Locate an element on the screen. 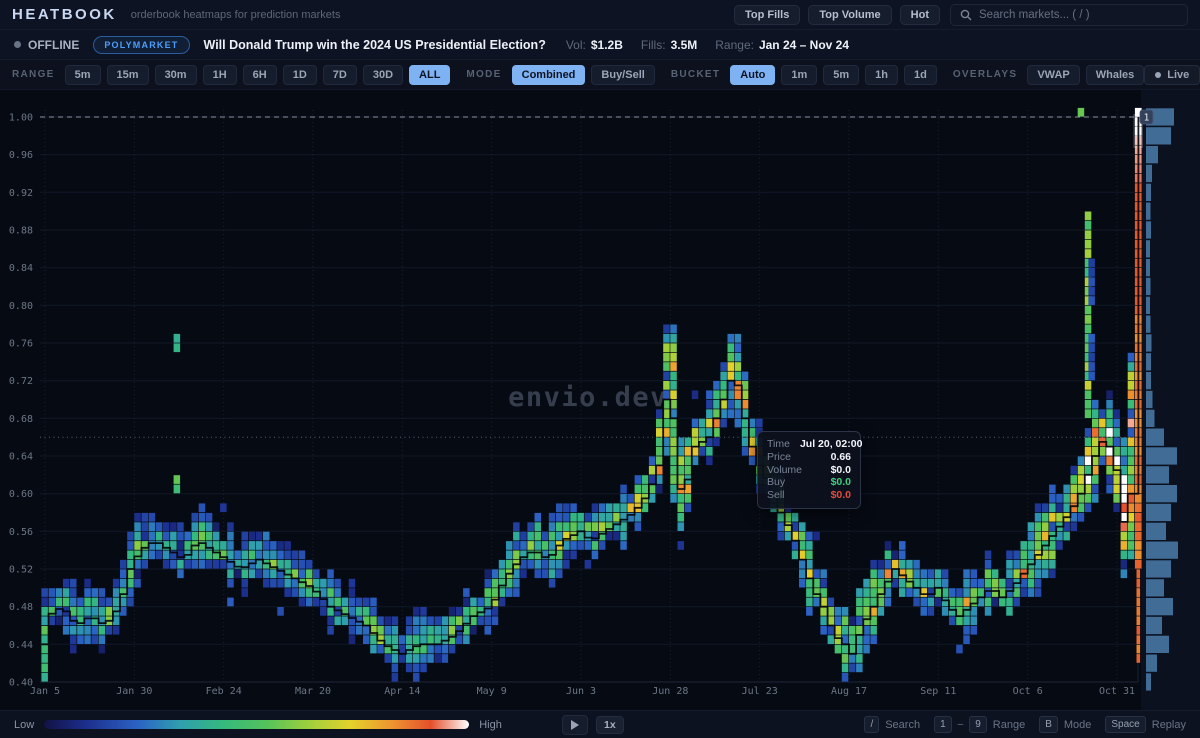 This screenshot has height=738, width=1200. search-icon is located at coordinates (966, 14).